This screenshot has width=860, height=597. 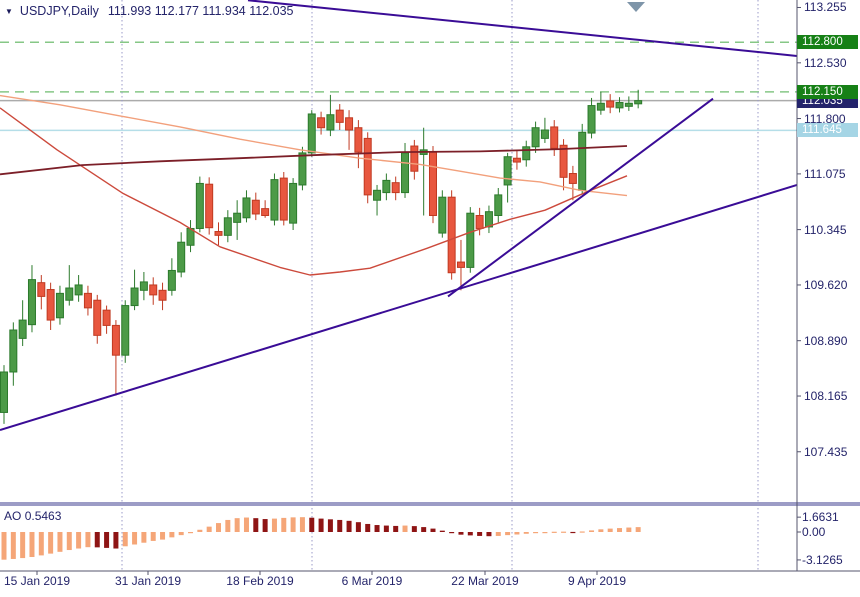 I want to click on panel-divider, so click(x=430, y=504).